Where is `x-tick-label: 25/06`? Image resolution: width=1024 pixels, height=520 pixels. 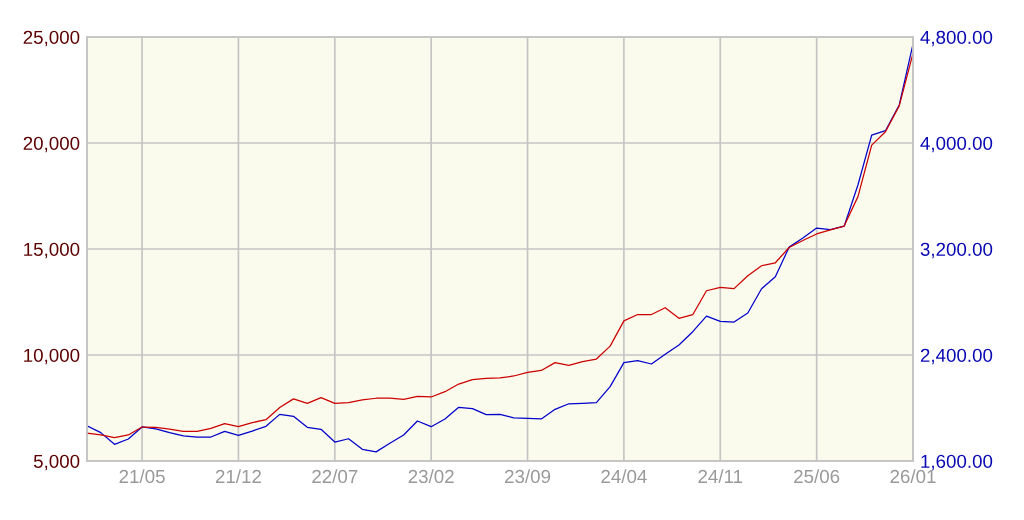 x-tick-label: 25/06 is located at coordinates (817, 476).